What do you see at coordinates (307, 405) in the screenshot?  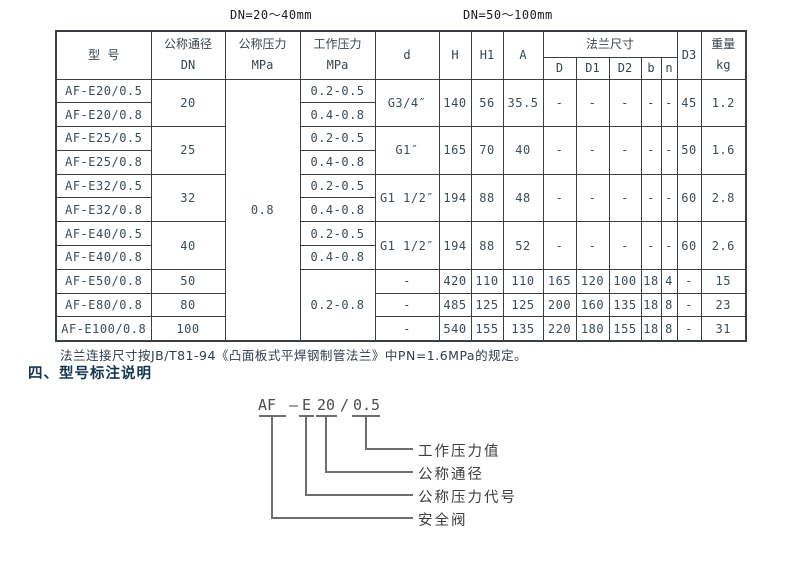 I see `code-pressure-code: E` at bounding box center [307, 405].